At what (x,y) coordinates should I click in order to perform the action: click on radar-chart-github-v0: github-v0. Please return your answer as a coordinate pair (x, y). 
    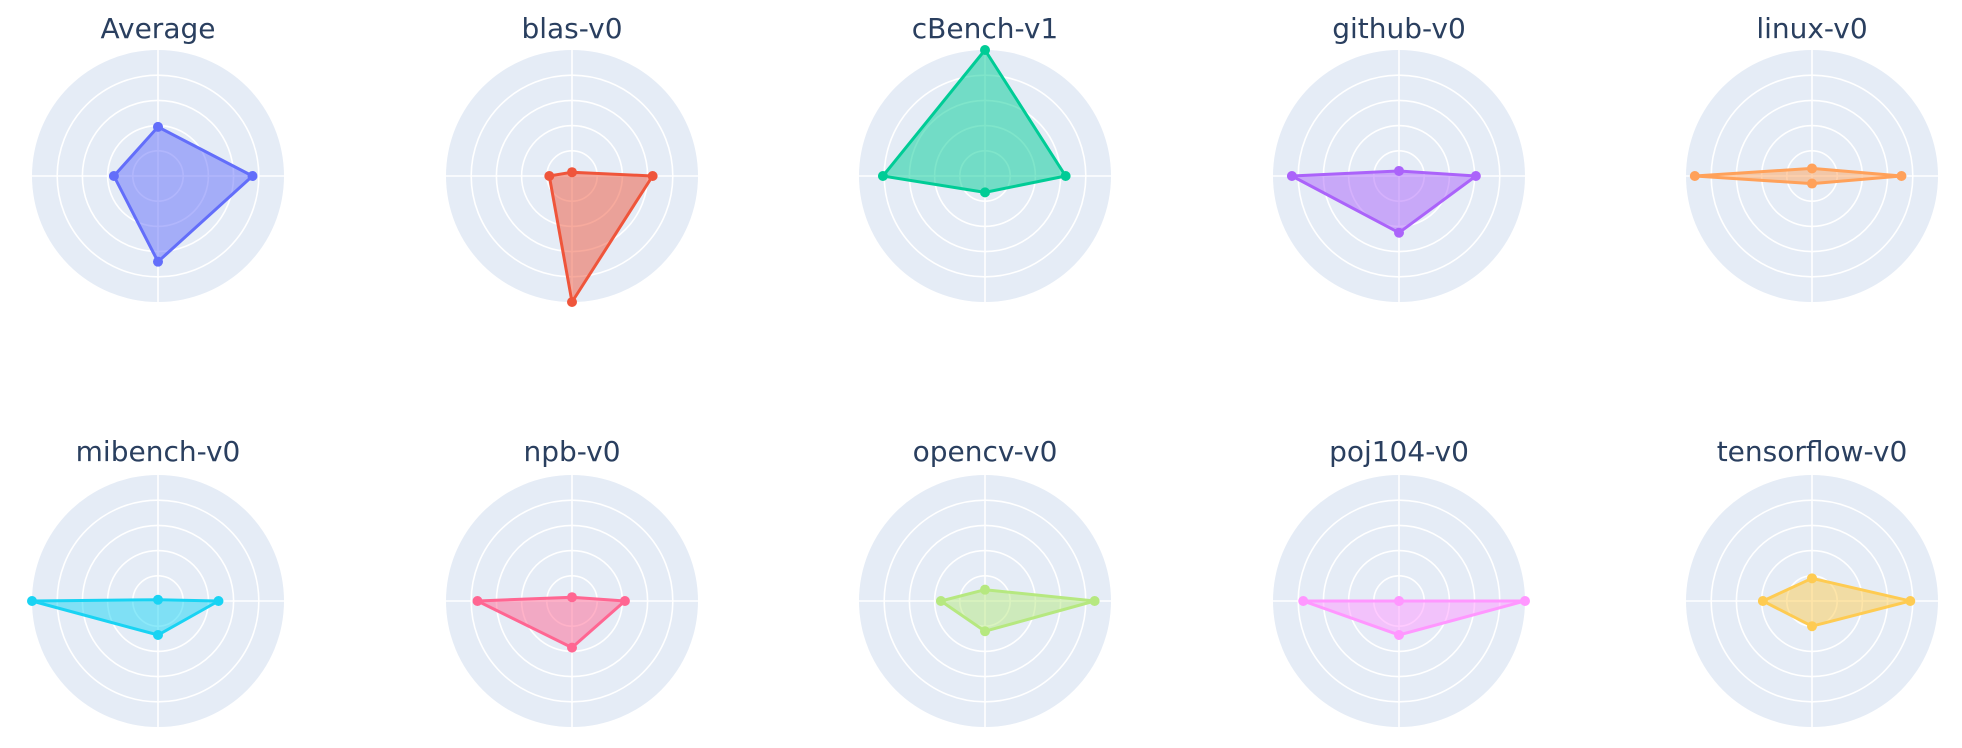
    Looking at the image, I should click on (1399, 157).